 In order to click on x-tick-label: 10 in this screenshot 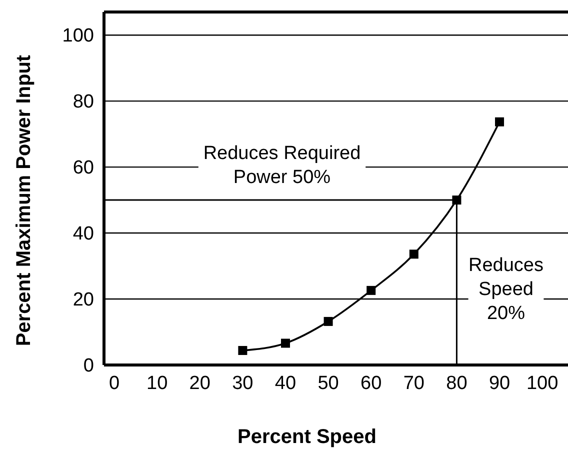, I will do `click(157, 383)`.